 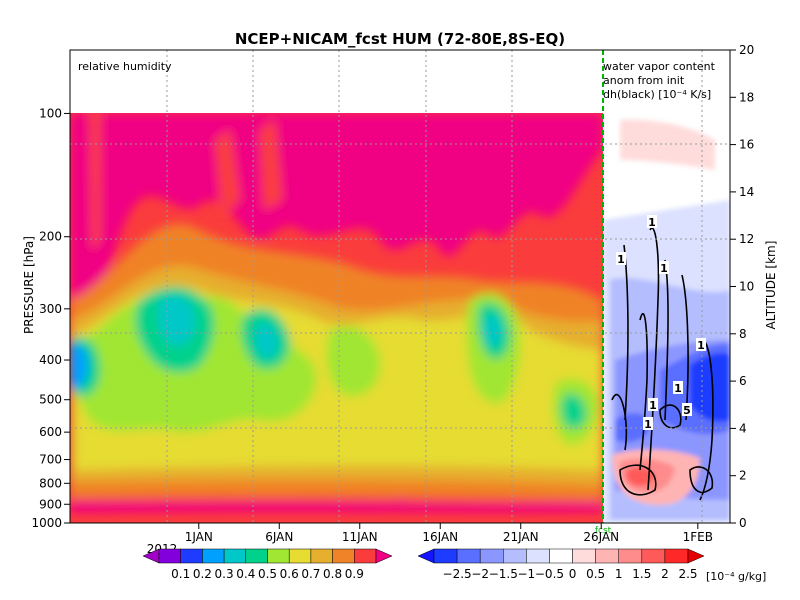 I want to click on date-tick-label: 1JAN, so click(x=199, y=537).